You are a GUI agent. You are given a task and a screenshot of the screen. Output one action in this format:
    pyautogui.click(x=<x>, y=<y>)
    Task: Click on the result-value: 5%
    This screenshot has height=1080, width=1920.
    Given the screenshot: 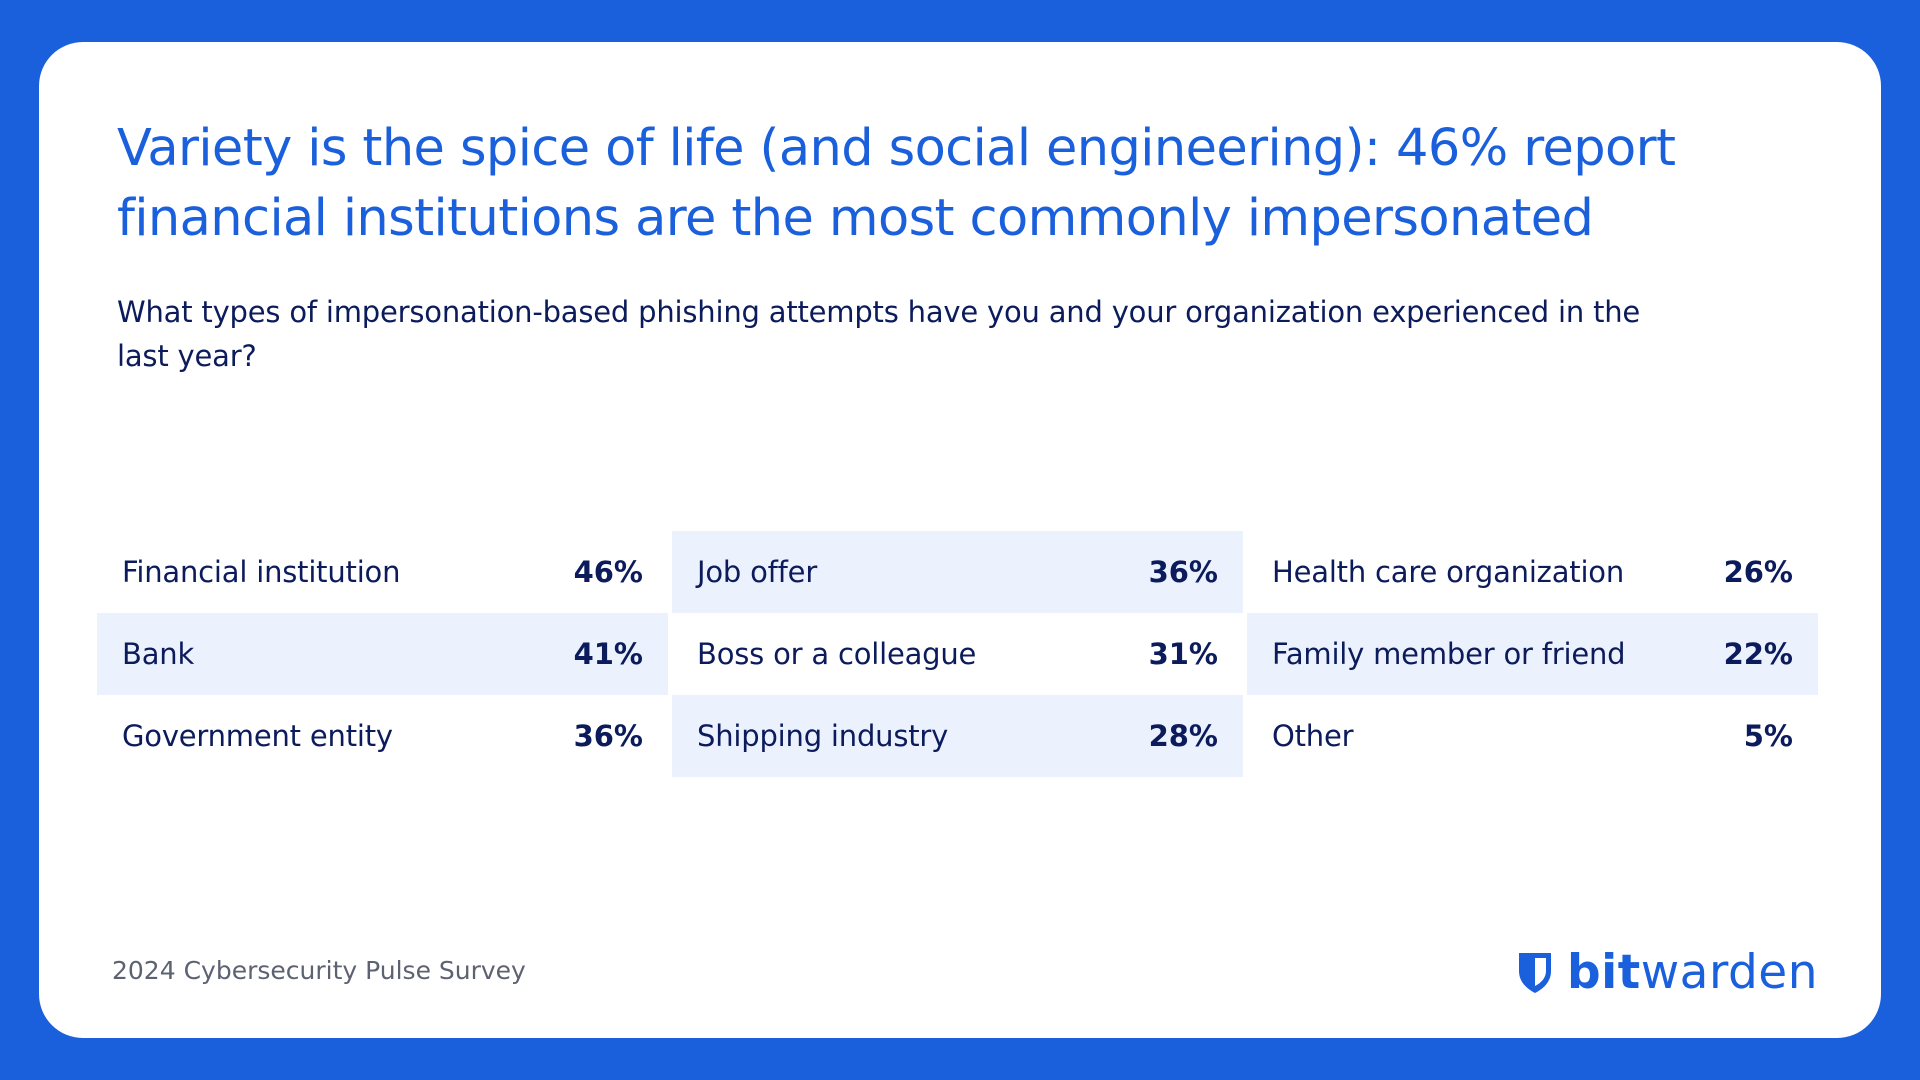 What is the action you would take?
    pyautogui.click(x=1768, y=736)
    